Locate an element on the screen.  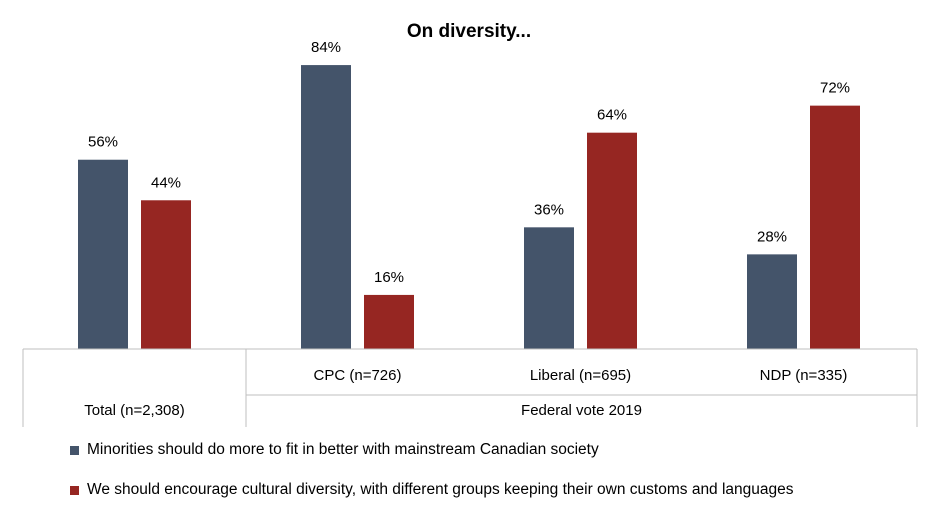
legend-swatch-minorities is located at coordinates (74, 450).